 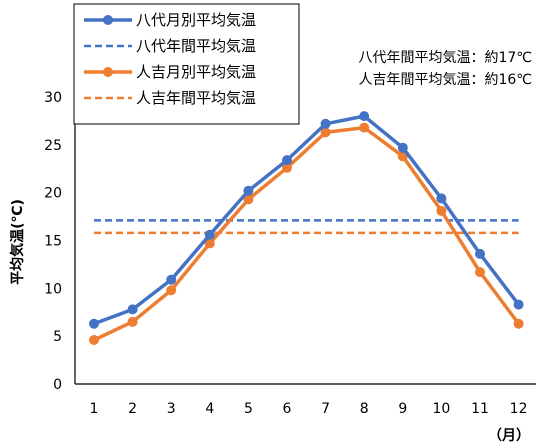 What do you see at coordinates (325, 409) in the screenshot?
I see `x-tick-label: 7` at bounding box center [325, 409].